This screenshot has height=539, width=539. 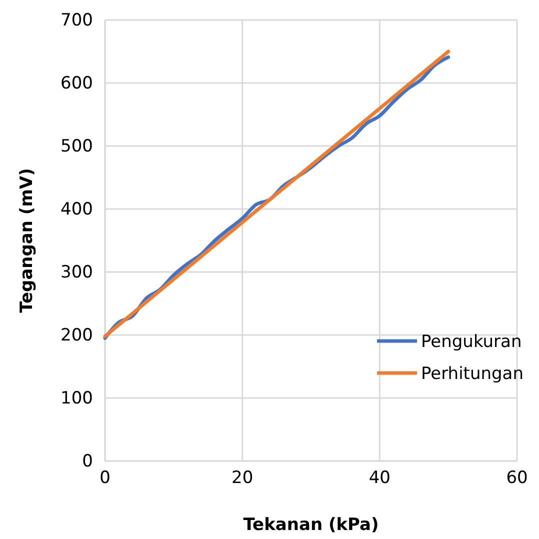 I want to click on y-tick-label: 700, so click(x=76, y=20).